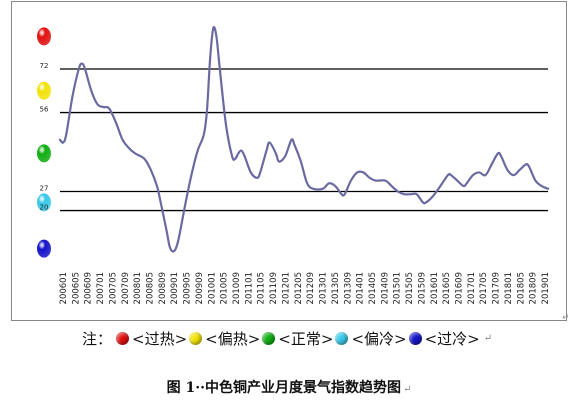  Describe the element at coordinates (188, 288) in the screenshot. I see `x-tick-label: 200905` at that location.